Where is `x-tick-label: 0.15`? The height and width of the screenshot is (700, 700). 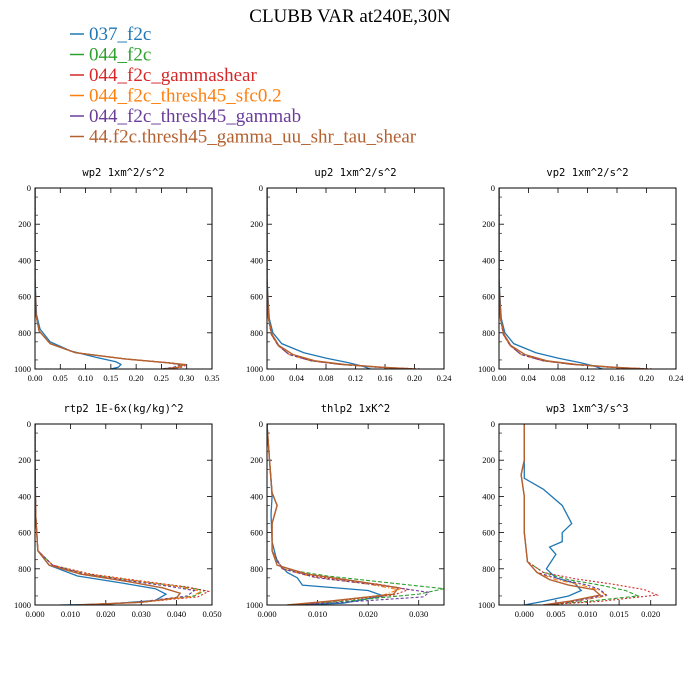 x-tick-label: 0.15 is located at coordinates (110, 378).